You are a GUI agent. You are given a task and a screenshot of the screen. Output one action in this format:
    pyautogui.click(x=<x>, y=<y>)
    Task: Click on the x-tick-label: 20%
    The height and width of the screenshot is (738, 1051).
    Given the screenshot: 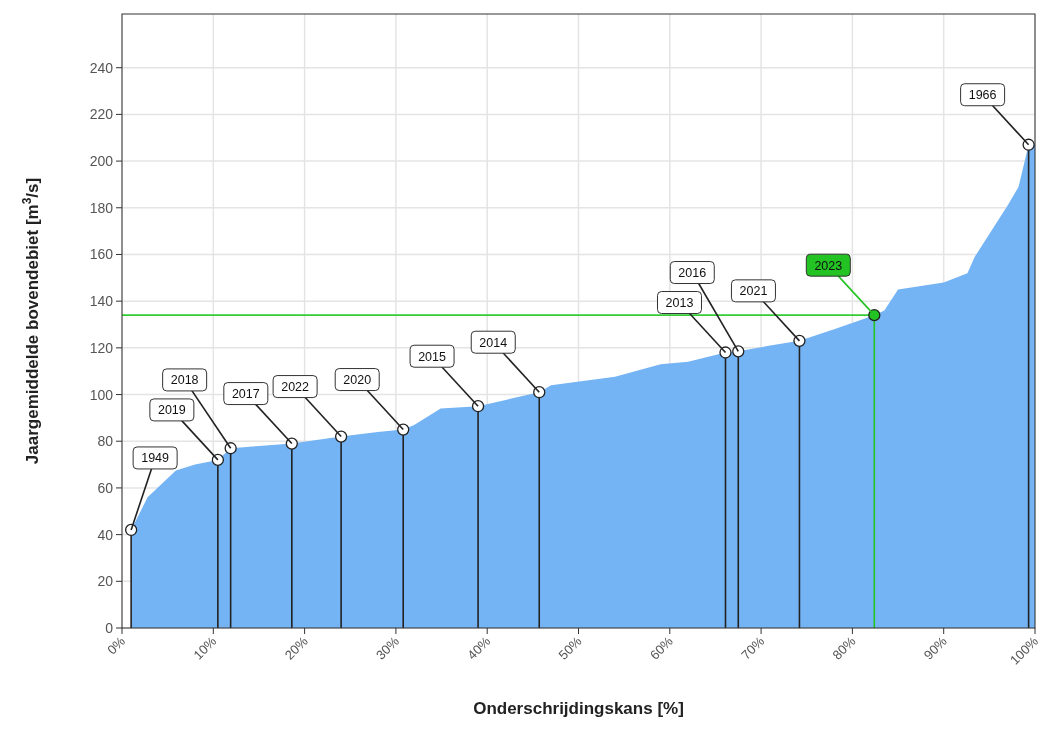 What is the action you would take?
    pyautogui.click(x=296, y=648)
    